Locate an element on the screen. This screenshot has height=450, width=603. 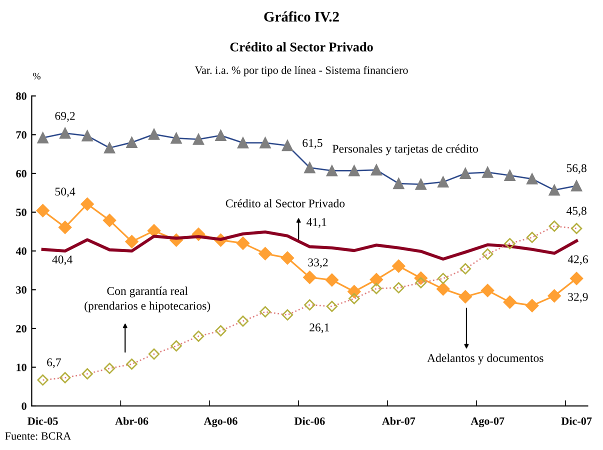
x-tick-label: Abr-07 is located at coordinates (399, 421).